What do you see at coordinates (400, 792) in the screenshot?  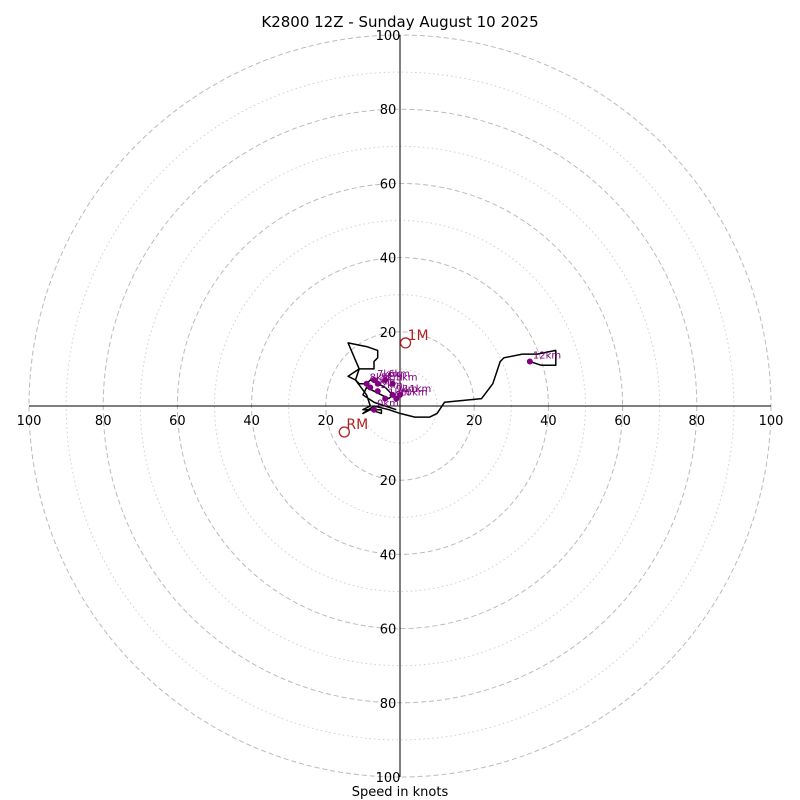 I see `x-axis-label: Speed in knots` at bounding box center [400, 792].